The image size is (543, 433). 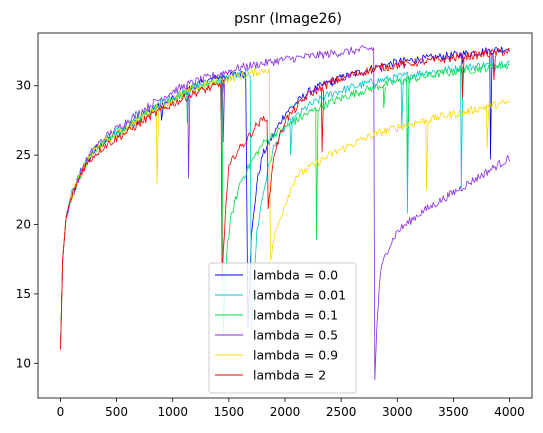 What do you see at coordinates (509, 412) in the screenshot?
I see `x-tick-label: 4000` at bounding box center [509, 412].